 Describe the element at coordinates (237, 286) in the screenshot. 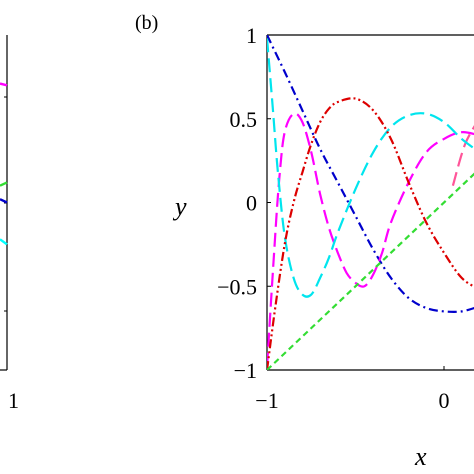

I see `panel-b-y-tick-label: −0.5` at that location.